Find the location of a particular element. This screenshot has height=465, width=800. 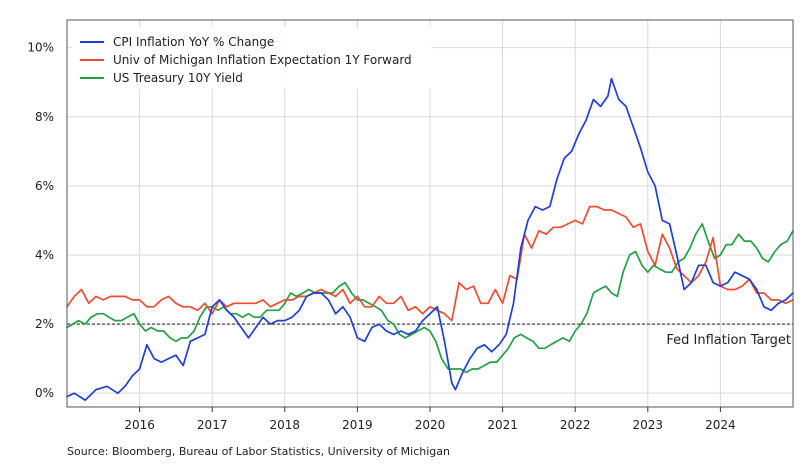

x-tick-label: 2017 is located at coordinates (212, 425).